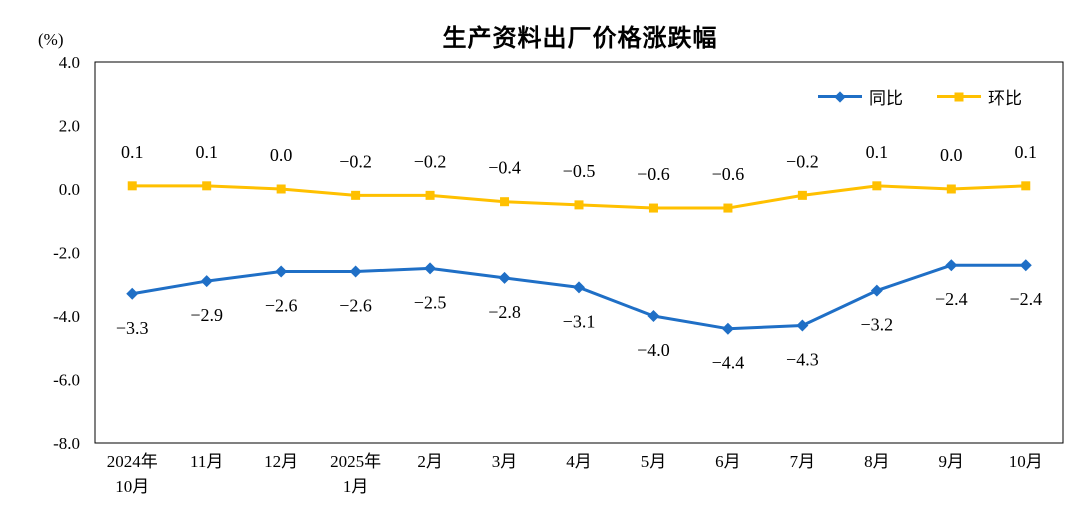 Image resolution: width=1080 pixels, height=518 pixels. I want to click on y-tick-label: 4.0, so click(69, 62).